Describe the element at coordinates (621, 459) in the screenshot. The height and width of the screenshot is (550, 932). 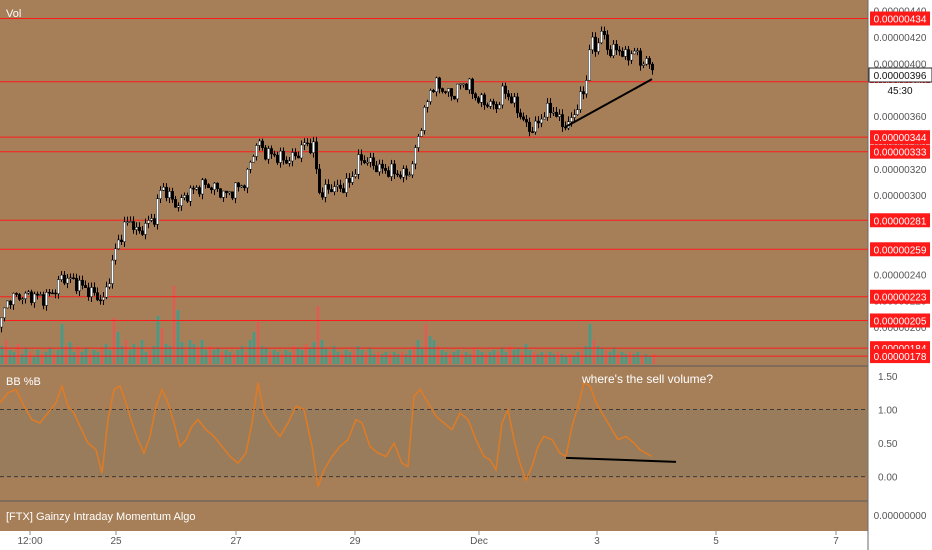
I see `indicator-trendline` at that location.